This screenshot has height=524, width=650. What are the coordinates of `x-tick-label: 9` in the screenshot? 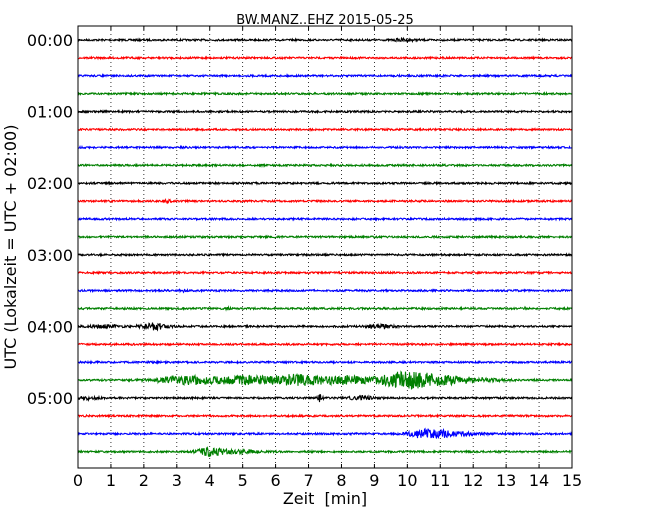 It's located at (374, 480).